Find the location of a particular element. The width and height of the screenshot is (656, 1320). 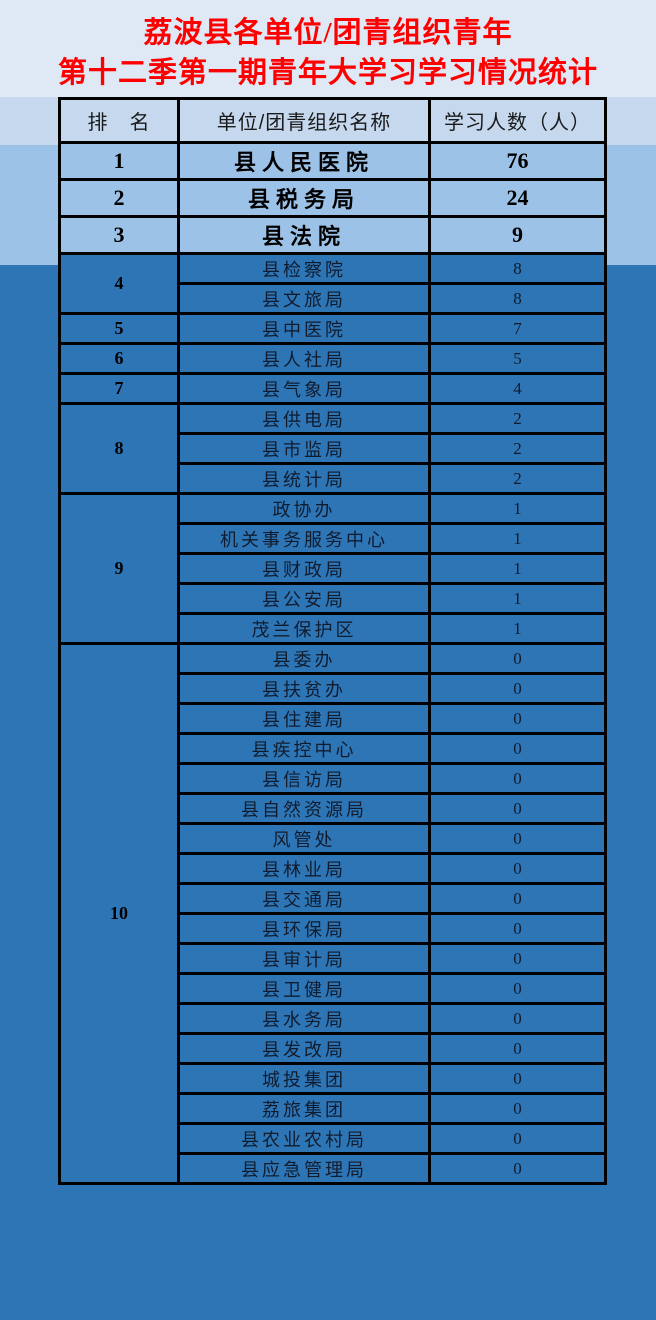

table-row: 8 县供电局 2 is located at coordinates (332, 448).